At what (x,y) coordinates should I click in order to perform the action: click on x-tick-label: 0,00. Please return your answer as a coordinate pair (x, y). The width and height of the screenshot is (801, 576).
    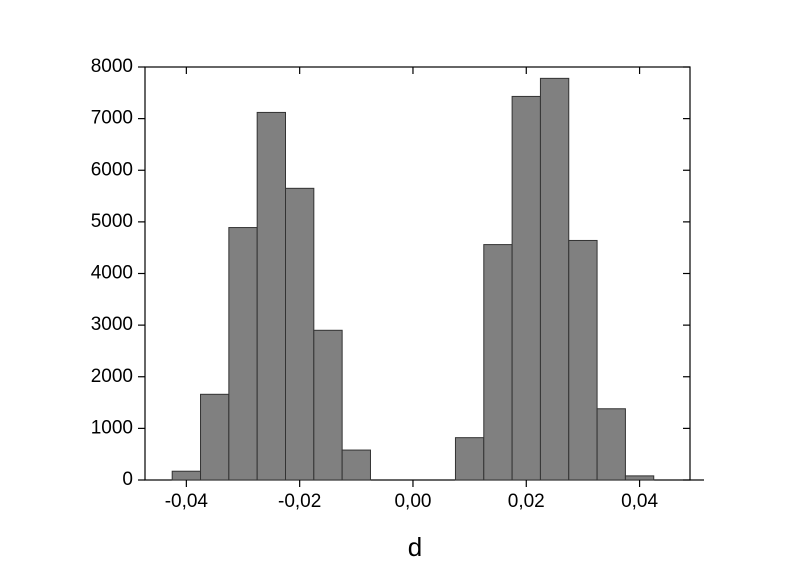
    Looking at the image, I should click on (412, 501).